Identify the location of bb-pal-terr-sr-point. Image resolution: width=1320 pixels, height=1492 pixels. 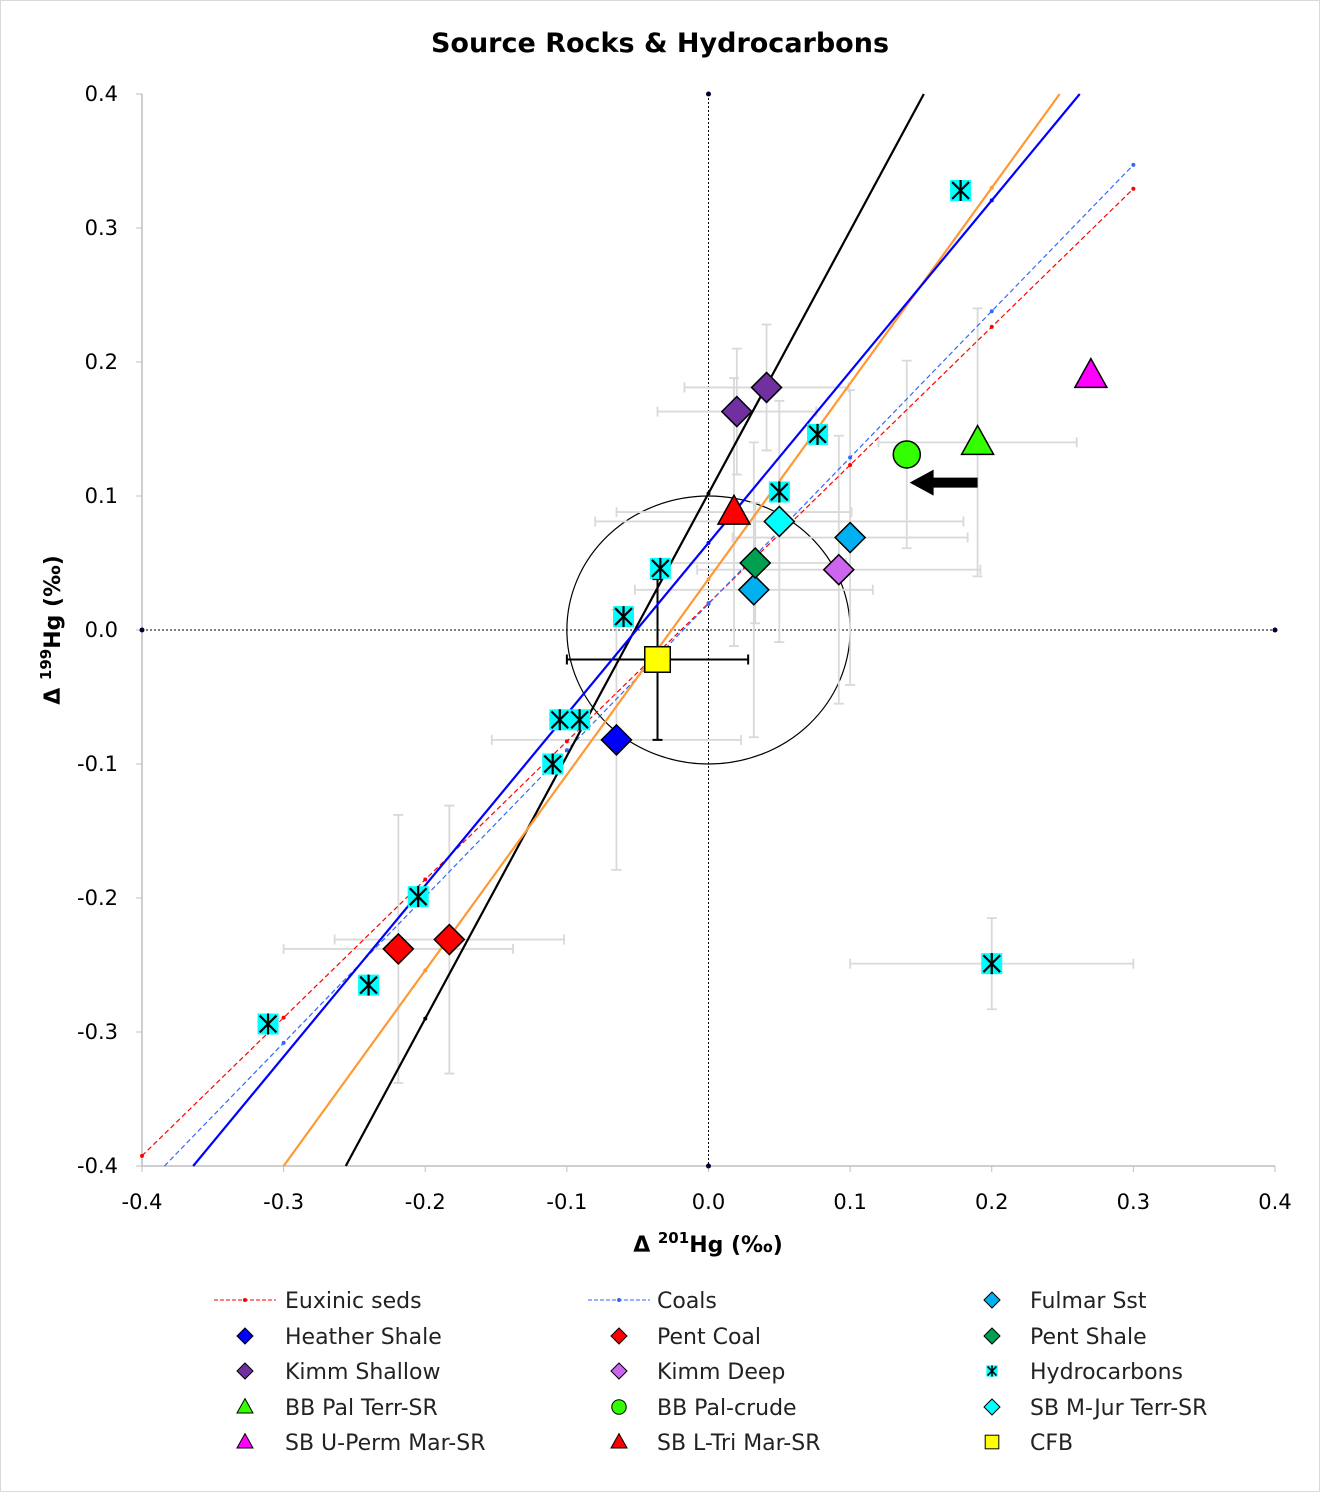
(977, 440).